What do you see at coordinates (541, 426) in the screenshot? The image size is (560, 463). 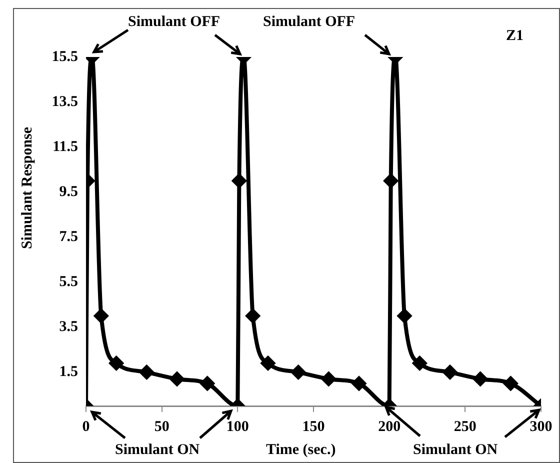 I see `x-tick-label: 300` at bounding box center [541, 426].